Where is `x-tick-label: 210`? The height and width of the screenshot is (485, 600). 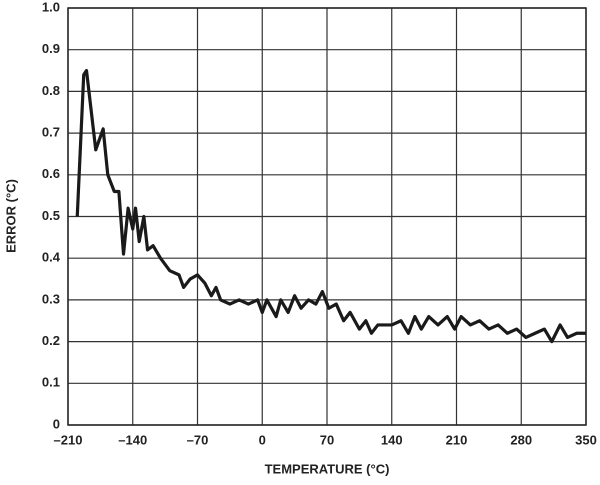
x-tick-label: 210 is located at coordinates (457, 439).